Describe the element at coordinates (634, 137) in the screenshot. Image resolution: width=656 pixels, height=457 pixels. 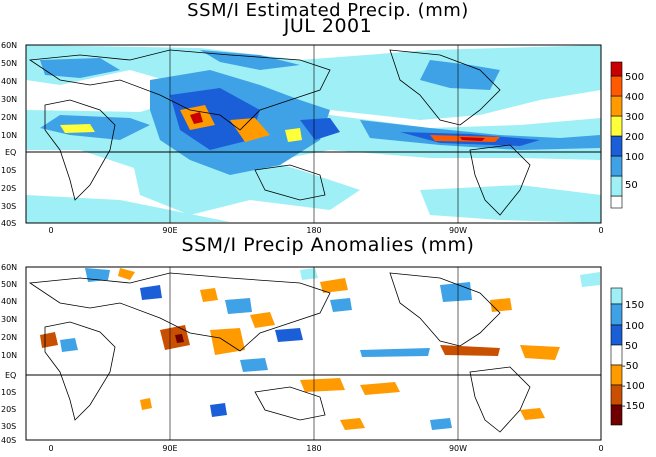
I see `top-colorbar-label: 200` at that location.